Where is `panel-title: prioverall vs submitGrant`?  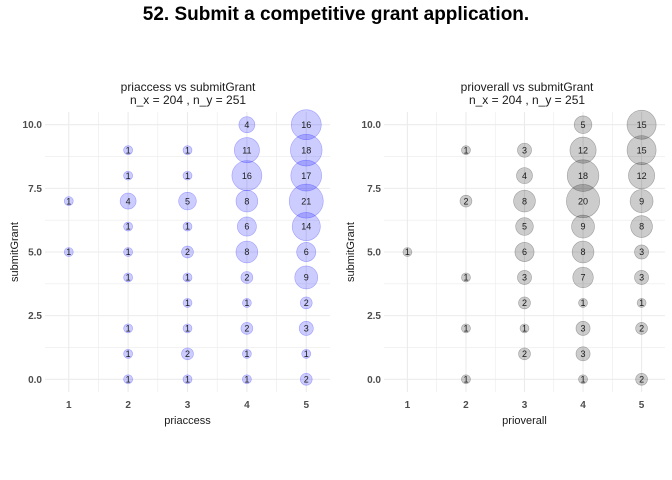
panel-title: prioverall vs submitGrant is located at coordinates (527, 87).